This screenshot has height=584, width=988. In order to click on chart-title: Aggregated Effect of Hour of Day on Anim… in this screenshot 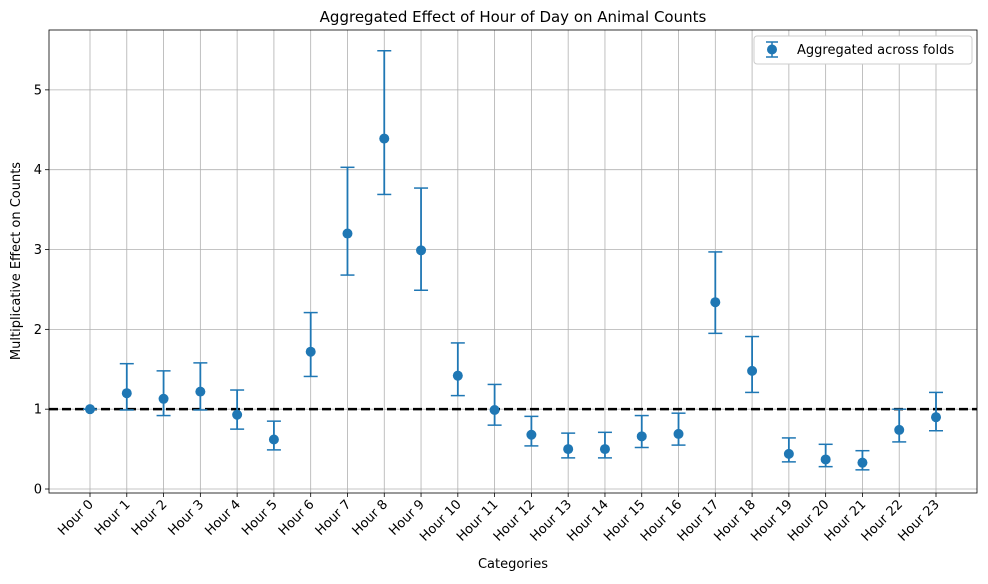, I will do `click(513, 17)`.